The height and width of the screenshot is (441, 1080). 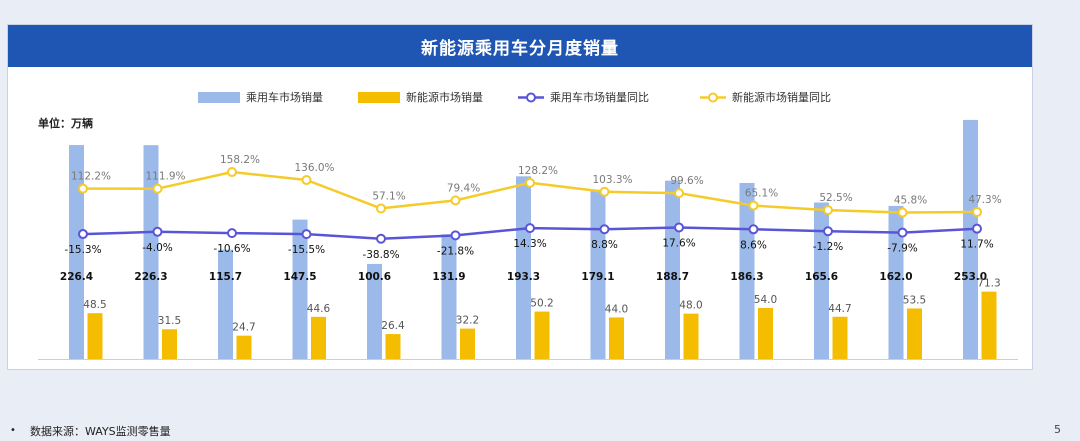 I want to click on passenger-yoy-label-10: 8.6%, so click(x=753, y=245).